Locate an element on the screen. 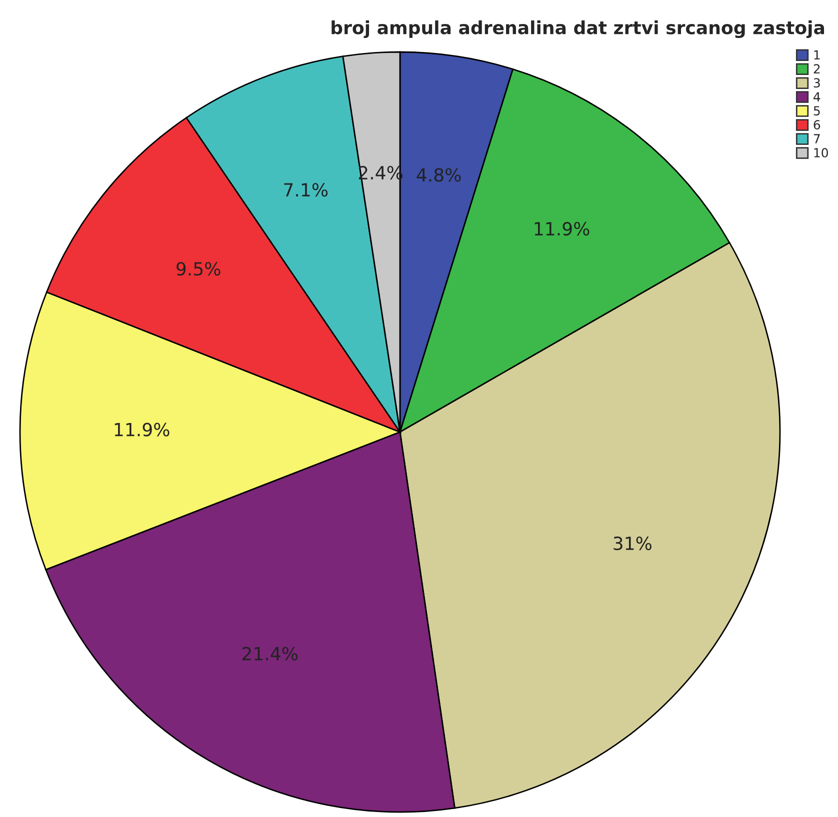 This screenshot has width=838, height=817. legend-label: 7 is located at coordinates (817, 139).